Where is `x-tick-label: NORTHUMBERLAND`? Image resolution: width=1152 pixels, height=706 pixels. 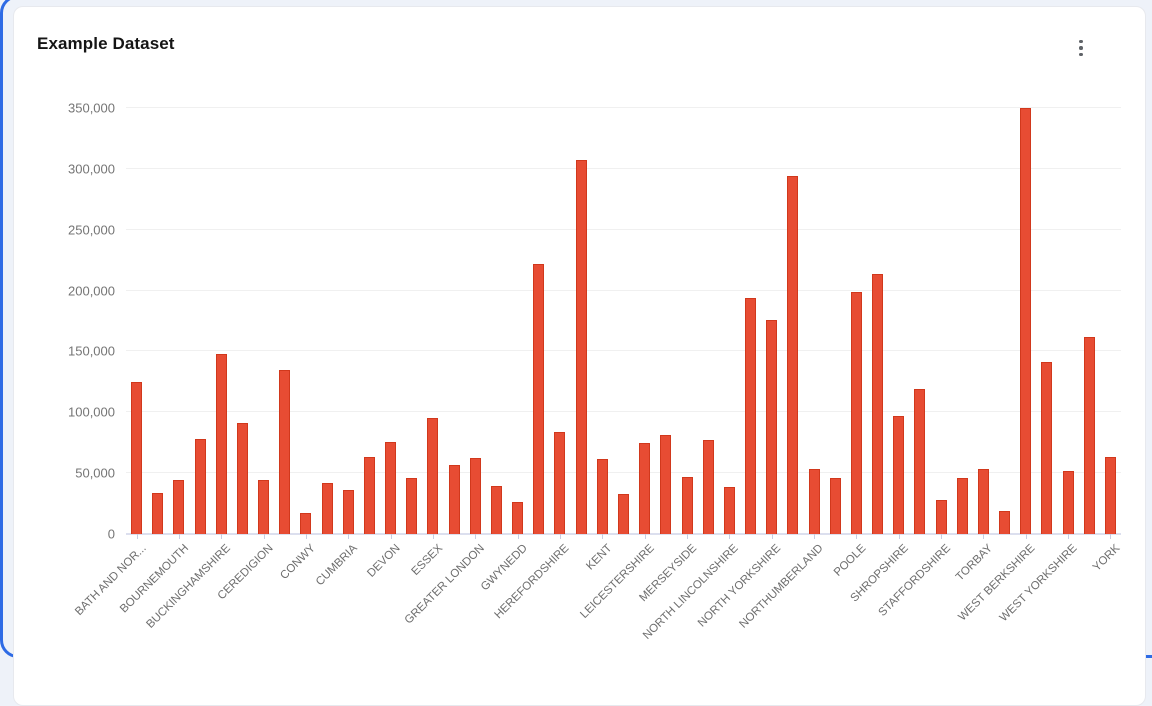
x-tick-label: NORTHUMBERLAND is located at coordinates (781, 586).